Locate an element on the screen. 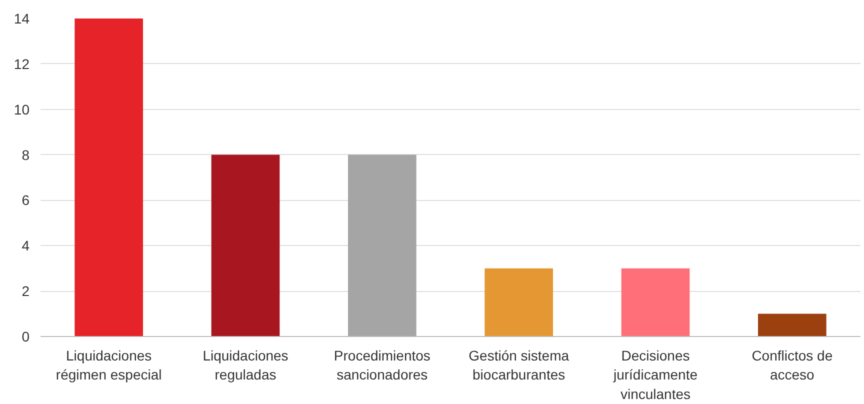 The width and height of the screenshot is (864, 404). x-tick-label: Gestión sistema biocarburantes is located at coordinates (519, 365).